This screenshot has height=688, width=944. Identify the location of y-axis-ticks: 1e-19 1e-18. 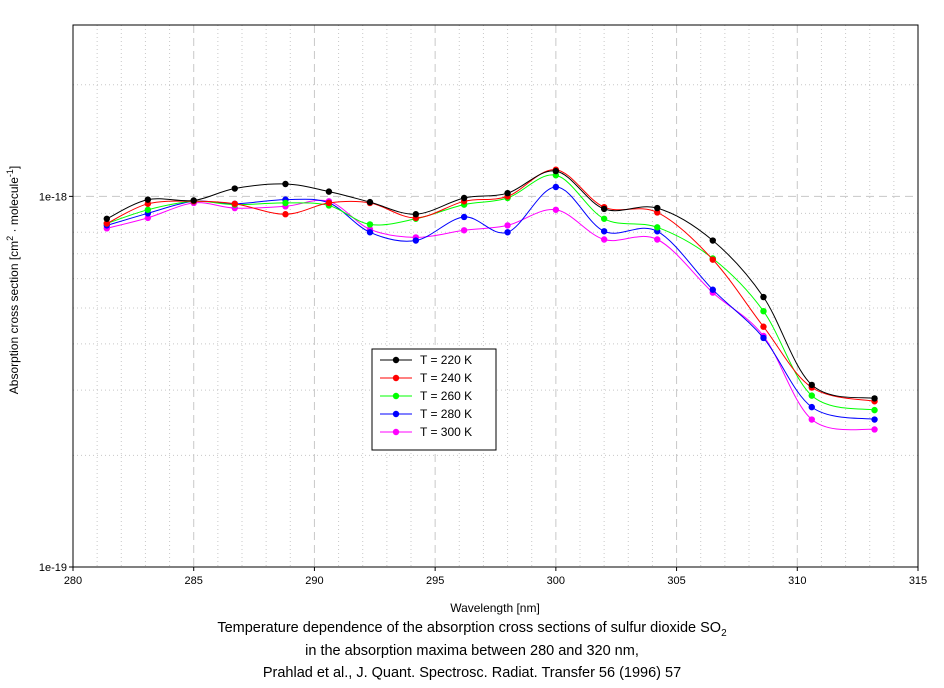
(56, 382).